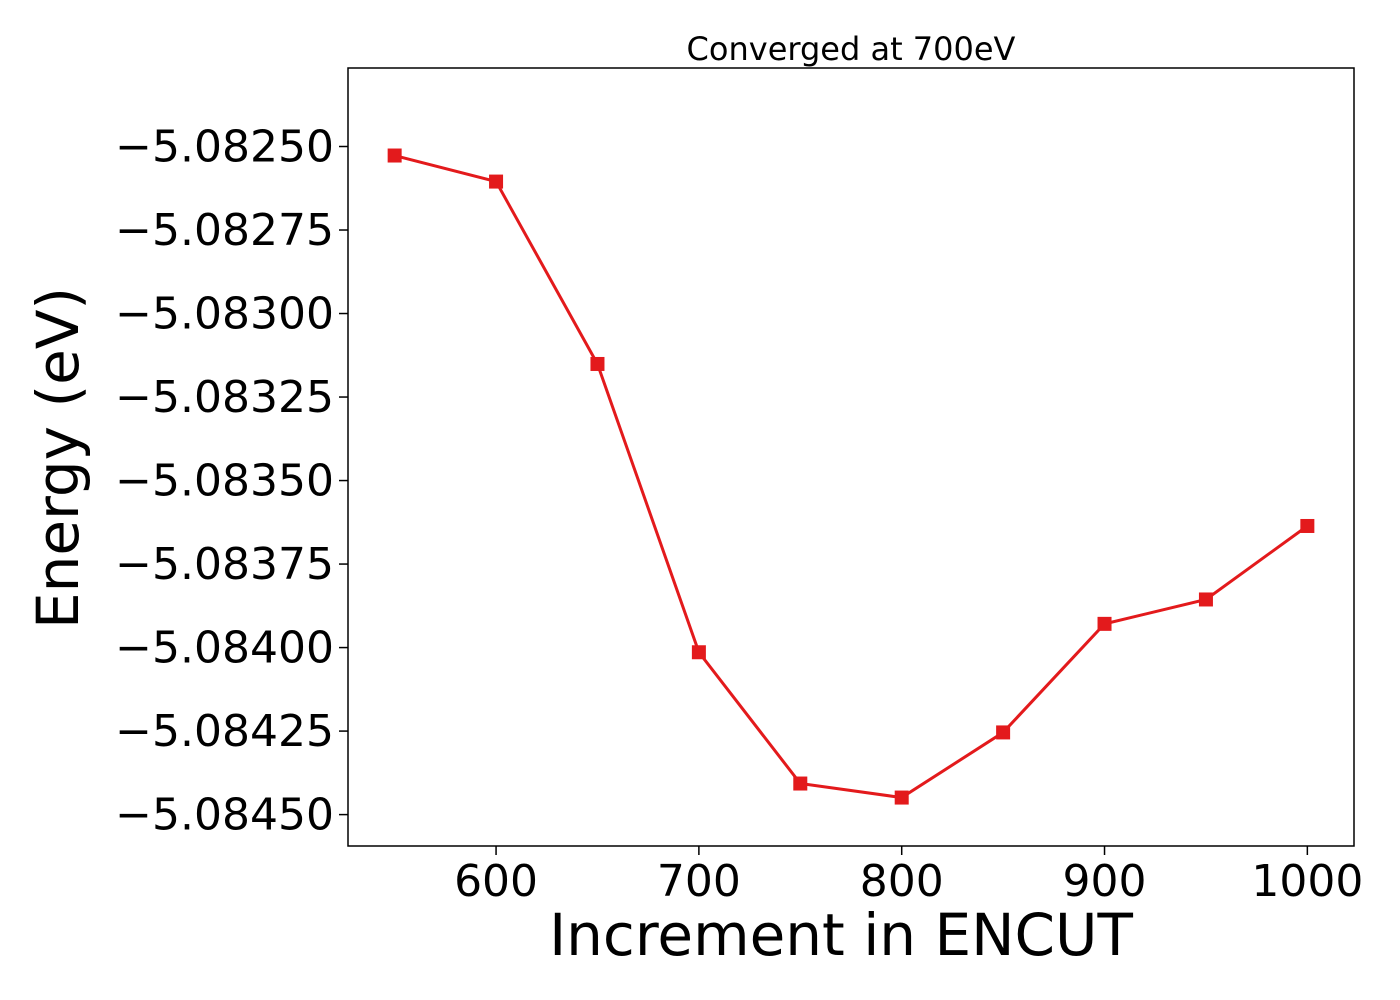 The height and width of the screenshot is (1000, 1400). Describe the element at coordinates (496, 881) in the screenshot. I see `x-tick-label: 600` at that location.